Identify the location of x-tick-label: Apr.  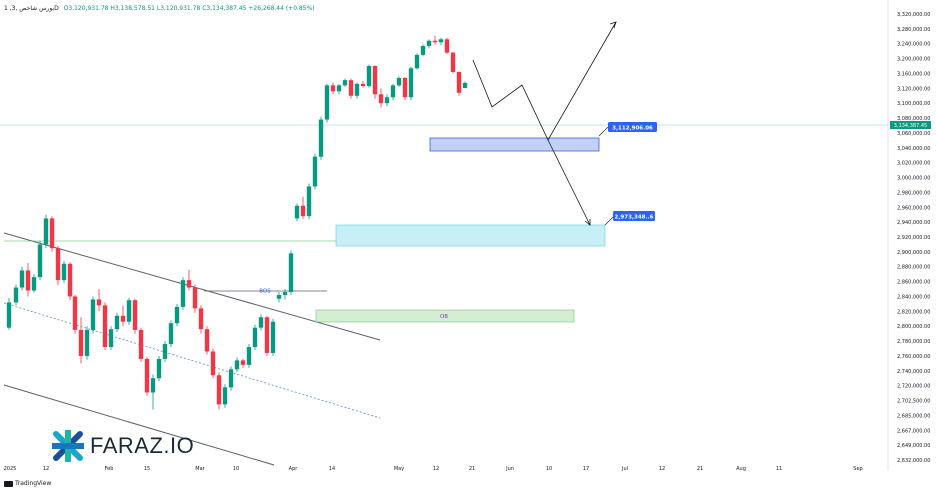
(294, 469).